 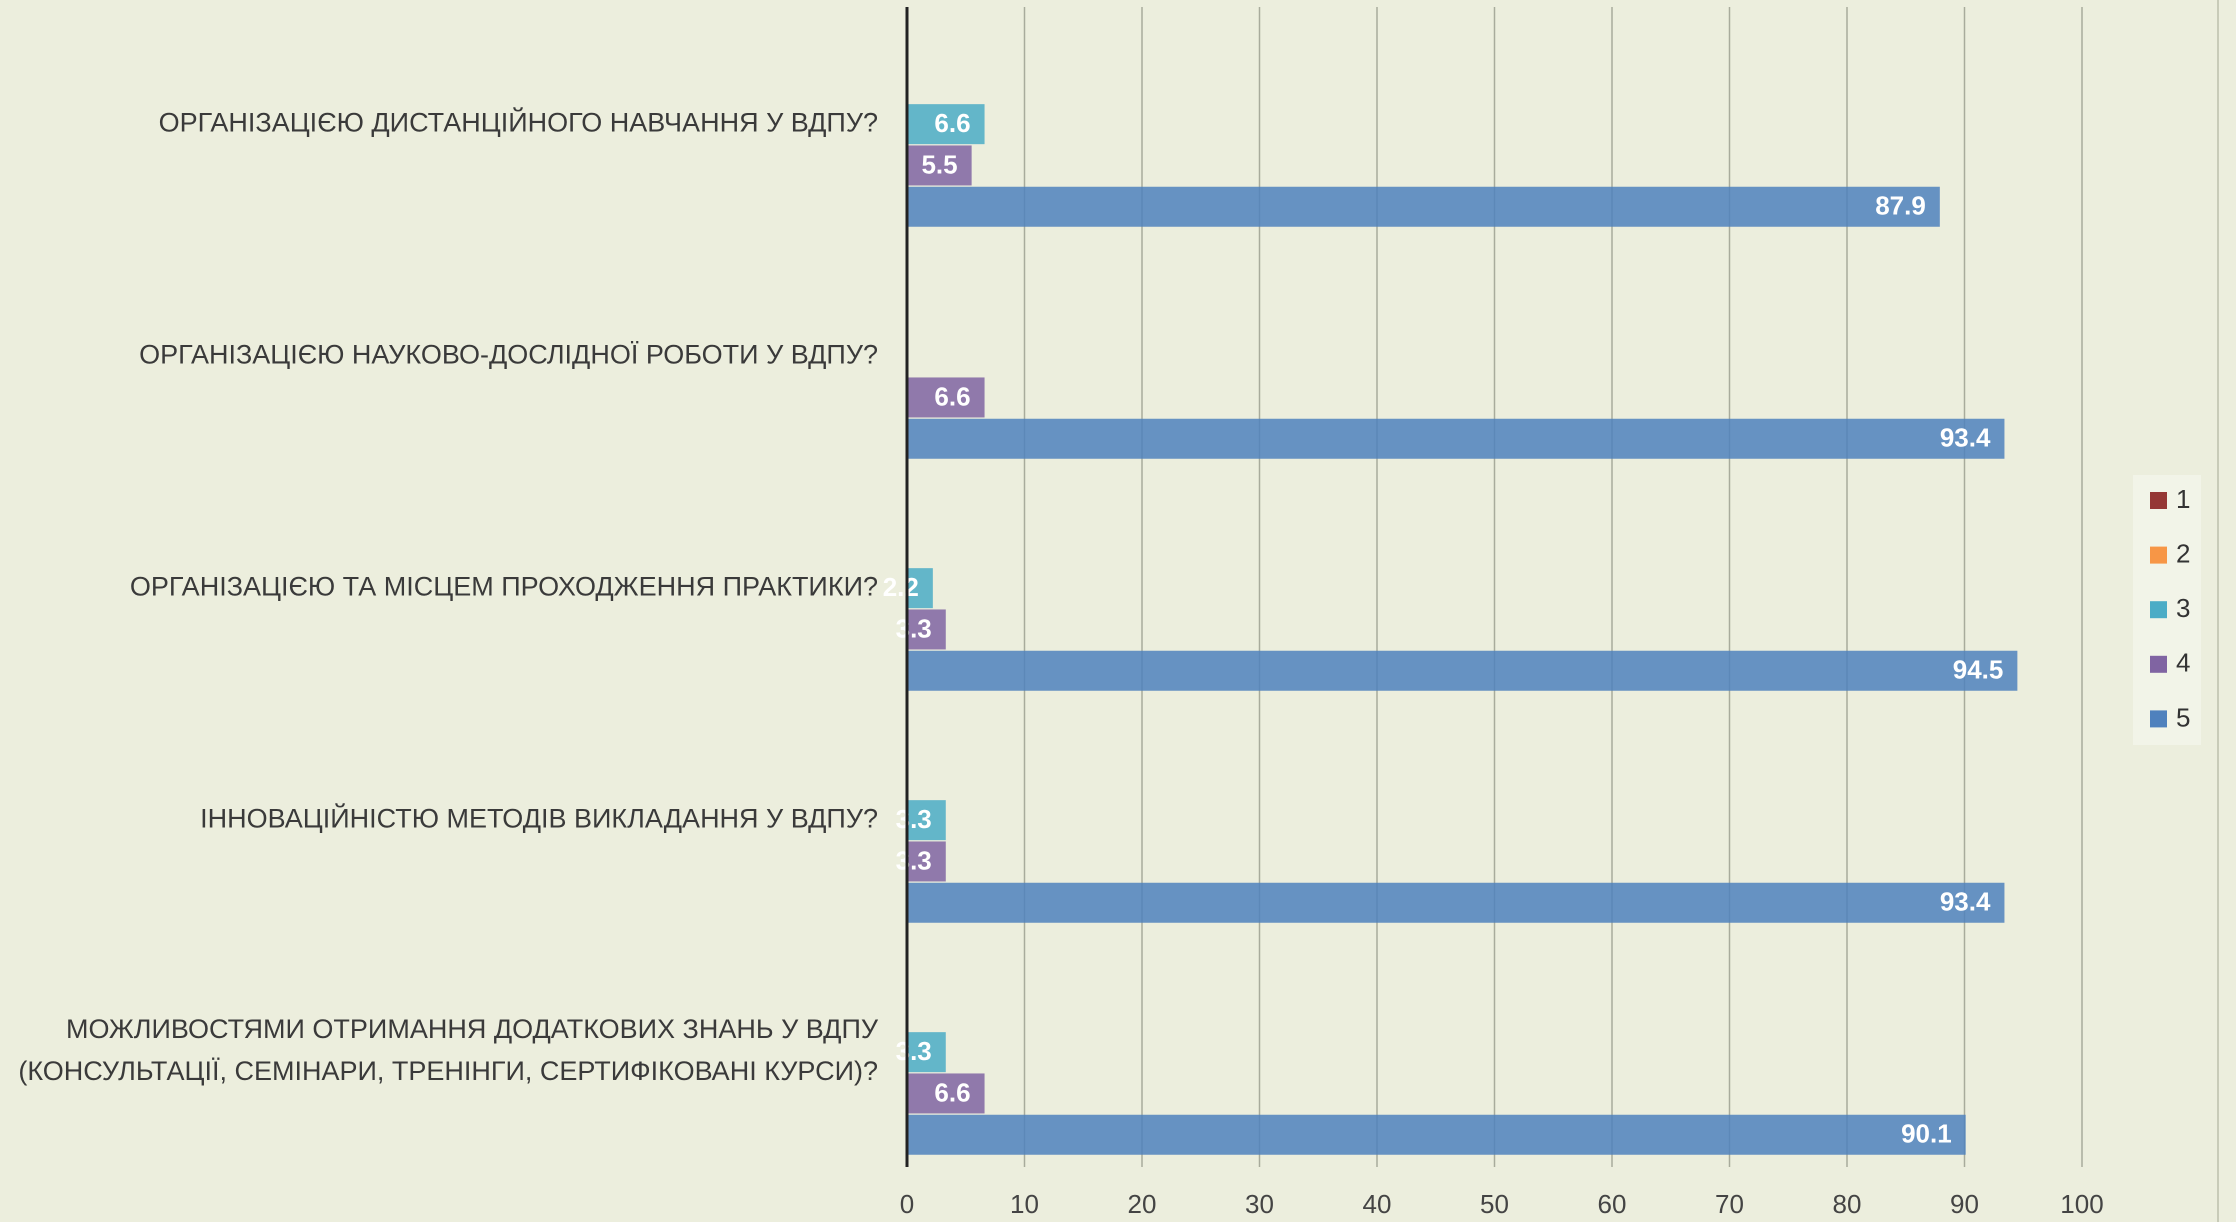 I want to click on x-tick-label: 10, so click(x=1024, y=1204).